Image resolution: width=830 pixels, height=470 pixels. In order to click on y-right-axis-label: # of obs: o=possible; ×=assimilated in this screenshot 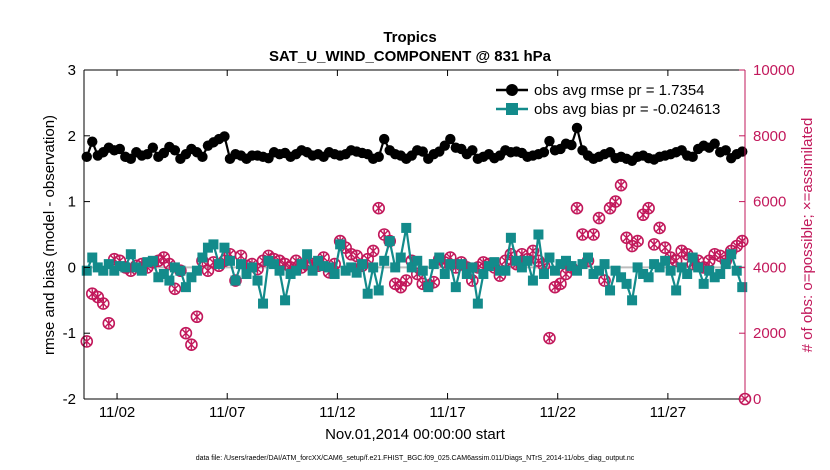, I will do `click(807, 235)`.